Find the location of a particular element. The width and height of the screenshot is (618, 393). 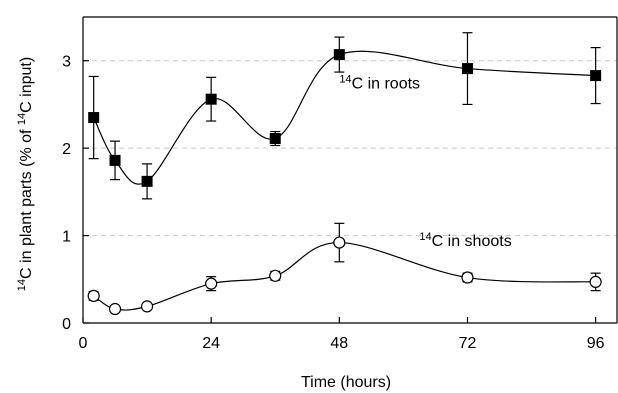

y-axis-title-sup-1: 14 is located at coordinates (22, 285).